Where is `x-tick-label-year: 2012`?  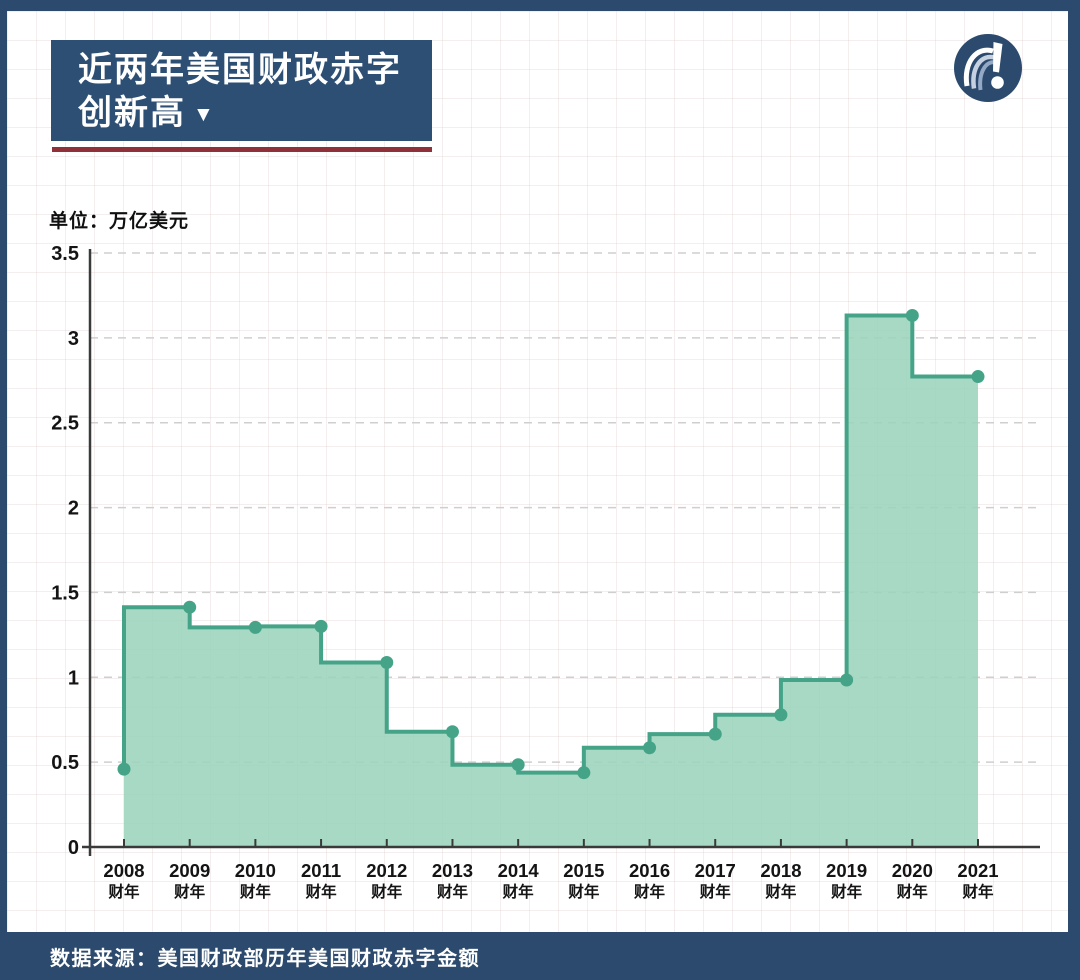
x-tick-label-year: 2012 is located at coordinates (386, 870).